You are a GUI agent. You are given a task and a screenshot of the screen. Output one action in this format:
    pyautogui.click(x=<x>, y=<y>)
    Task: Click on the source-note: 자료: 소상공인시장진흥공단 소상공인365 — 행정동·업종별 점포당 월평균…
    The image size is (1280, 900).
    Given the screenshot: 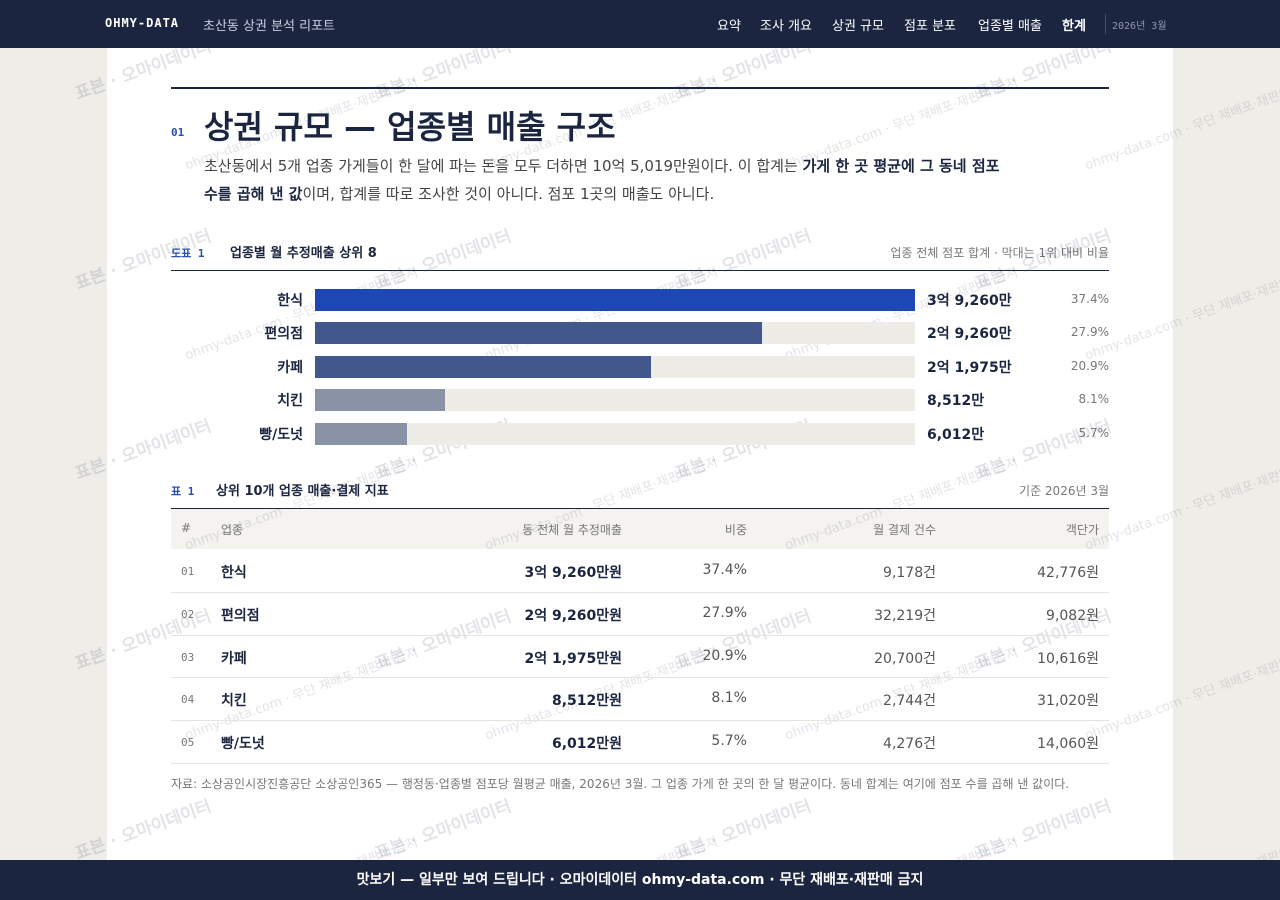 What is the action you would take?
    pyautogui.click(x=620, y=784)
    